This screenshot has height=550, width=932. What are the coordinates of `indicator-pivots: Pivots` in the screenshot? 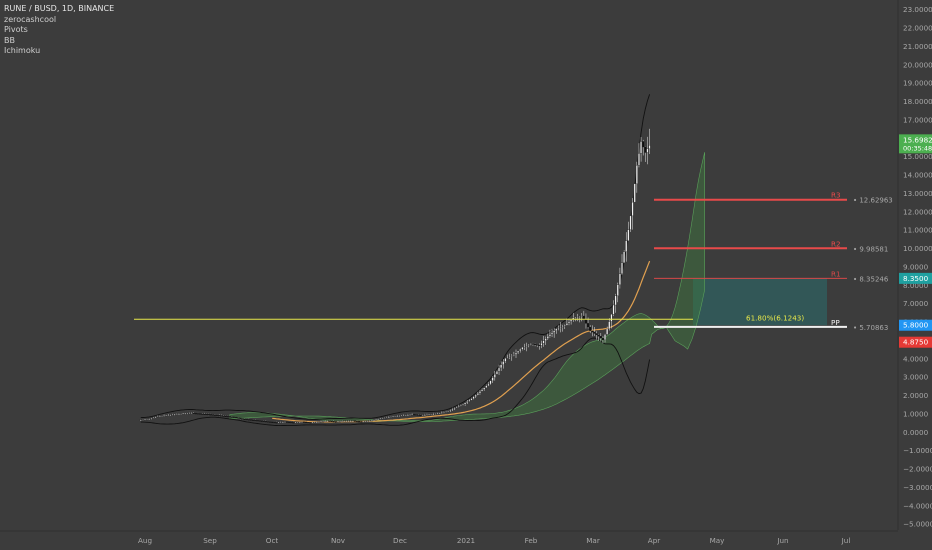 It's located at (16, 29).